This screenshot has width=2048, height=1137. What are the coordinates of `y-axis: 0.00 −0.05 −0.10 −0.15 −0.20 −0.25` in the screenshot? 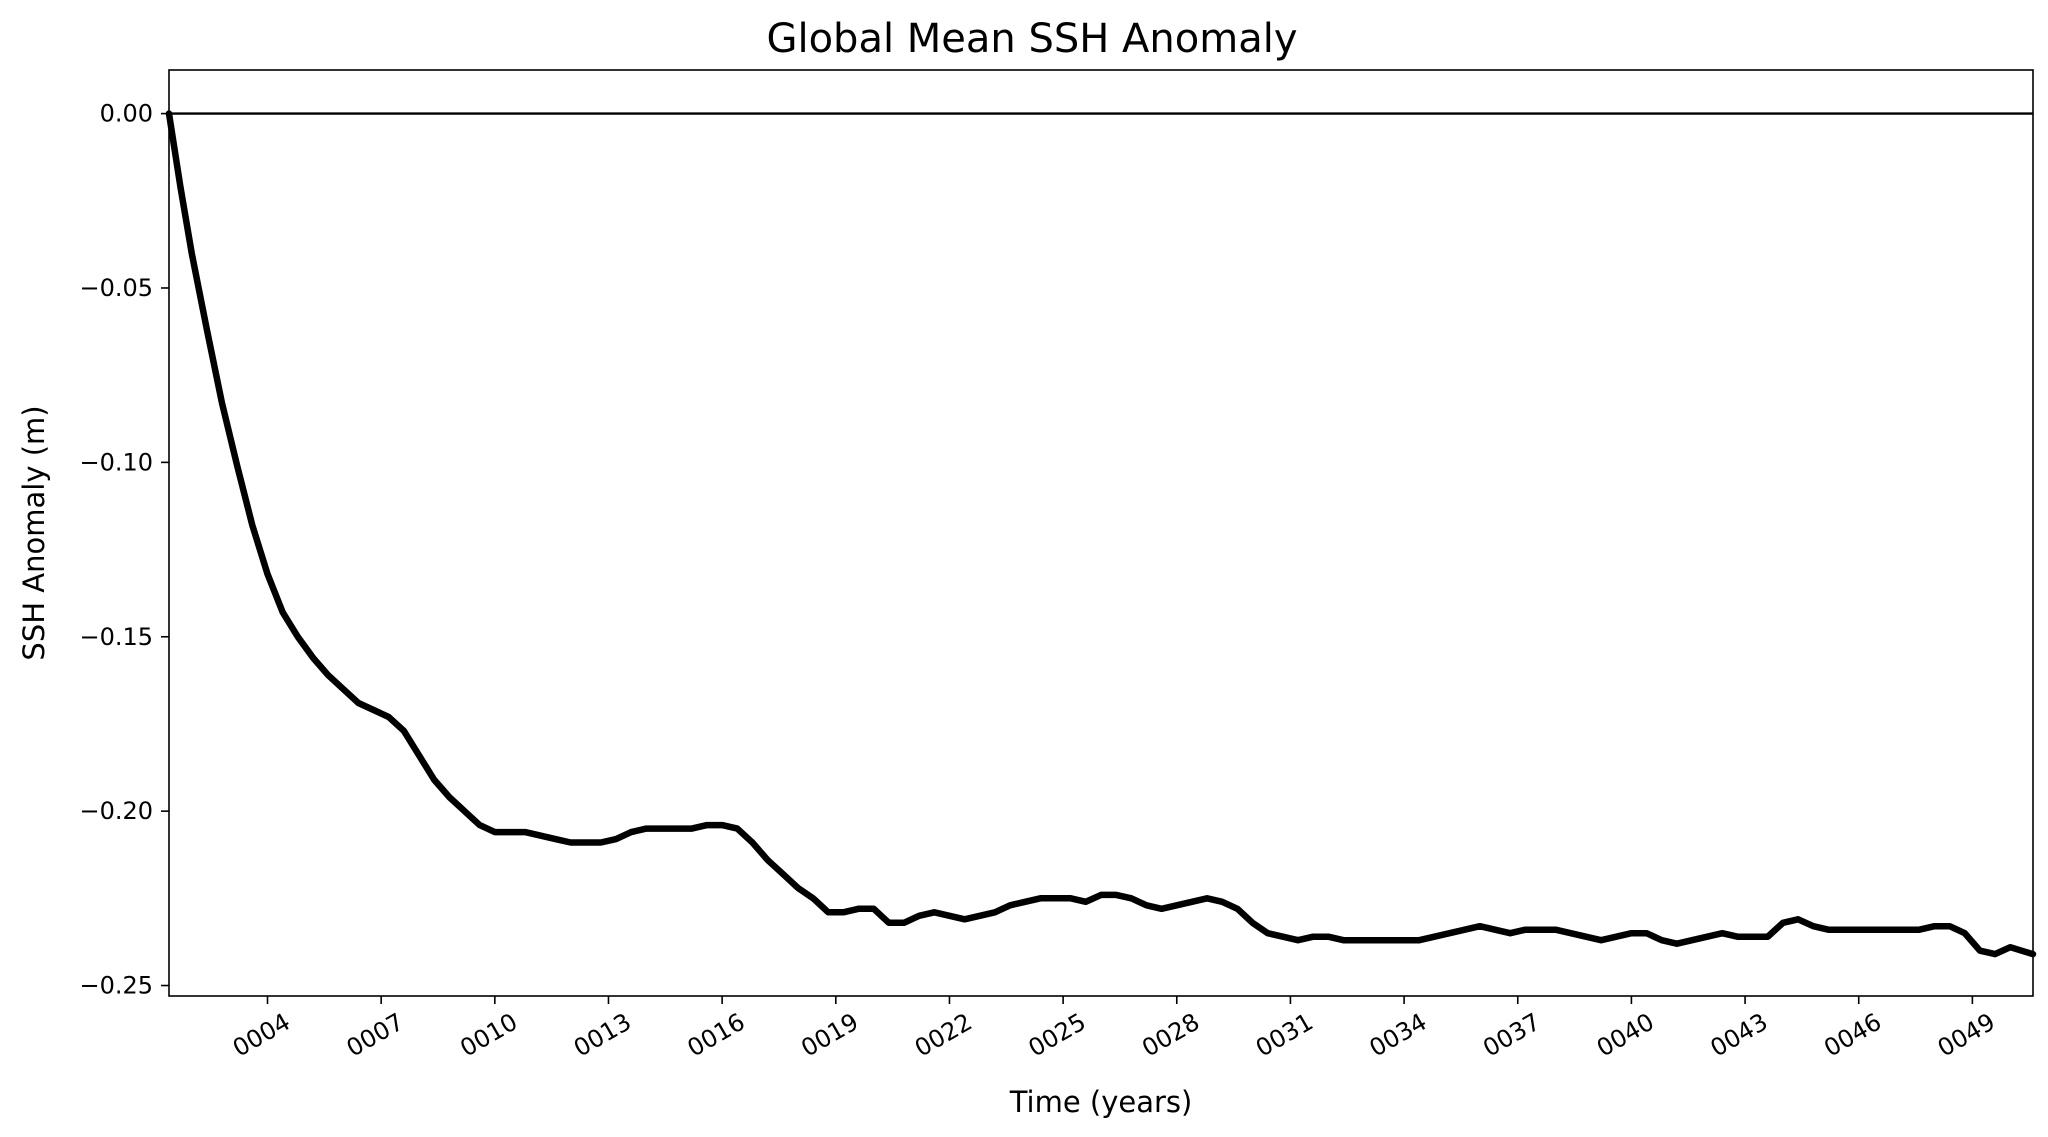 It's located at (124, 550).